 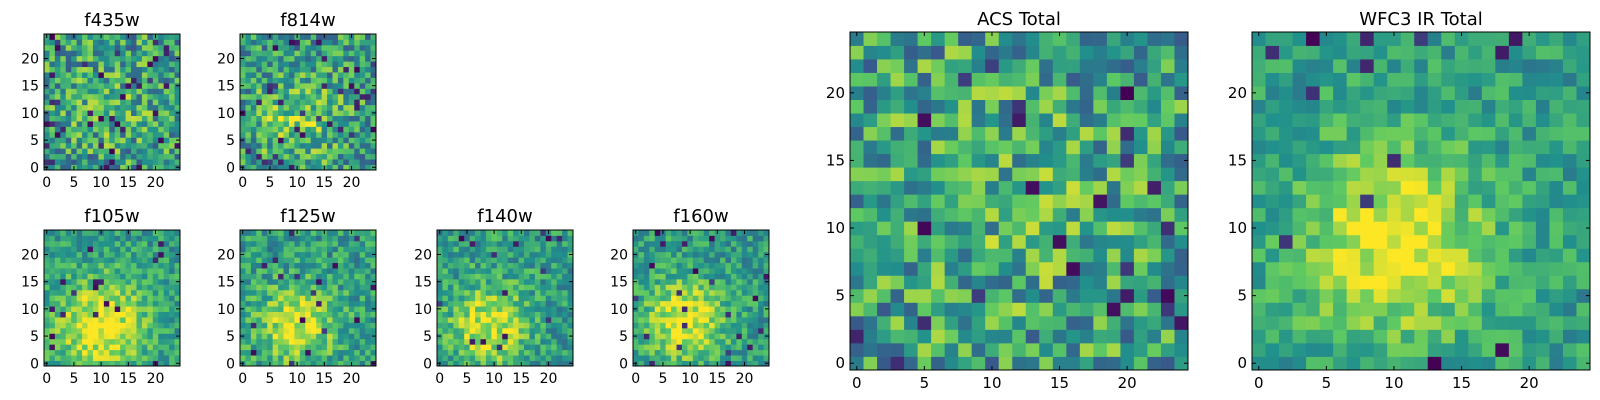 I want to click on x-tick-label: 0, so click(x=46, y=379).